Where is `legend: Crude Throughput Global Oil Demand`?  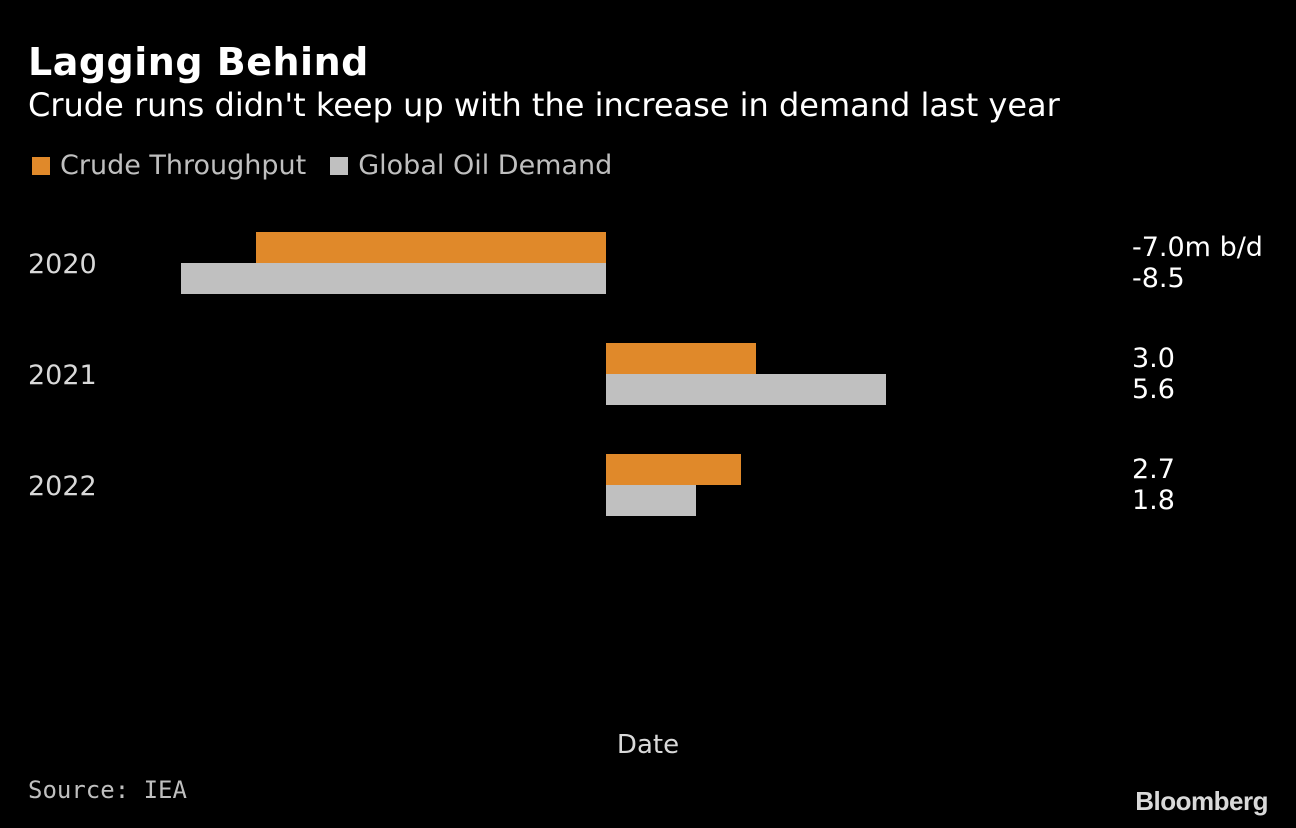 legend: Crude Throughput Global Oil Demand is located at coordinates (334, 165).